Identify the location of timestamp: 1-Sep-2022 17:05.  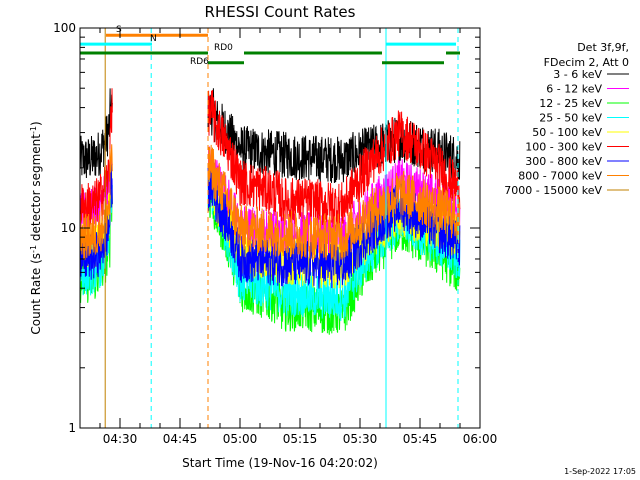
(600, 471).